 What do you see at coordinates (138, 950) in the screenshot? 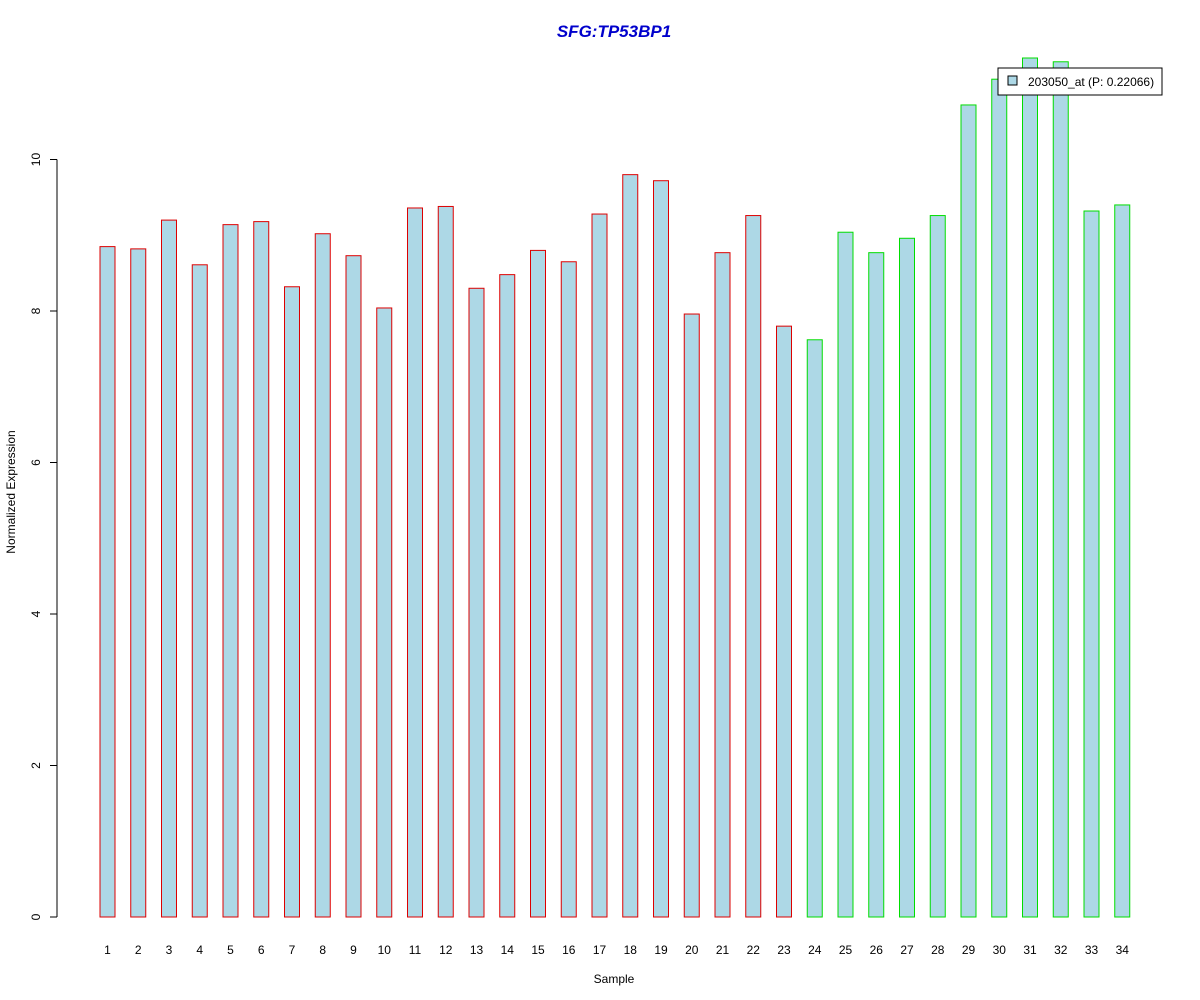
I see `x-tick-label: 2` at bounding box center [138, 950].